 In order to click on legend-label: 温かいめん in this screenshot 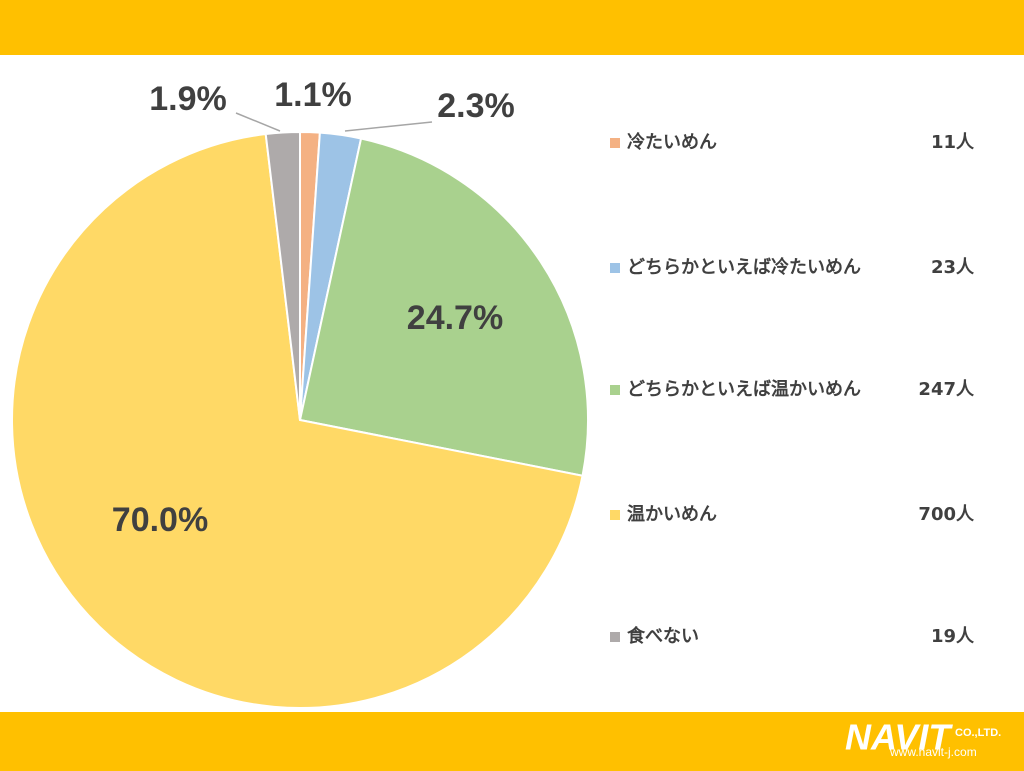, I will do `click(672, 514)`.